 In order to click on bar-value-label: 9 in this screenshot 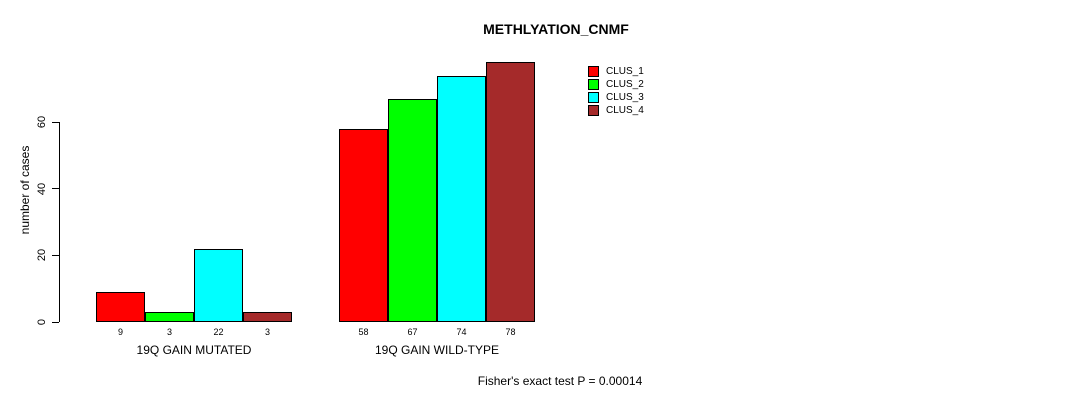, I will do `click(120, 332)`.